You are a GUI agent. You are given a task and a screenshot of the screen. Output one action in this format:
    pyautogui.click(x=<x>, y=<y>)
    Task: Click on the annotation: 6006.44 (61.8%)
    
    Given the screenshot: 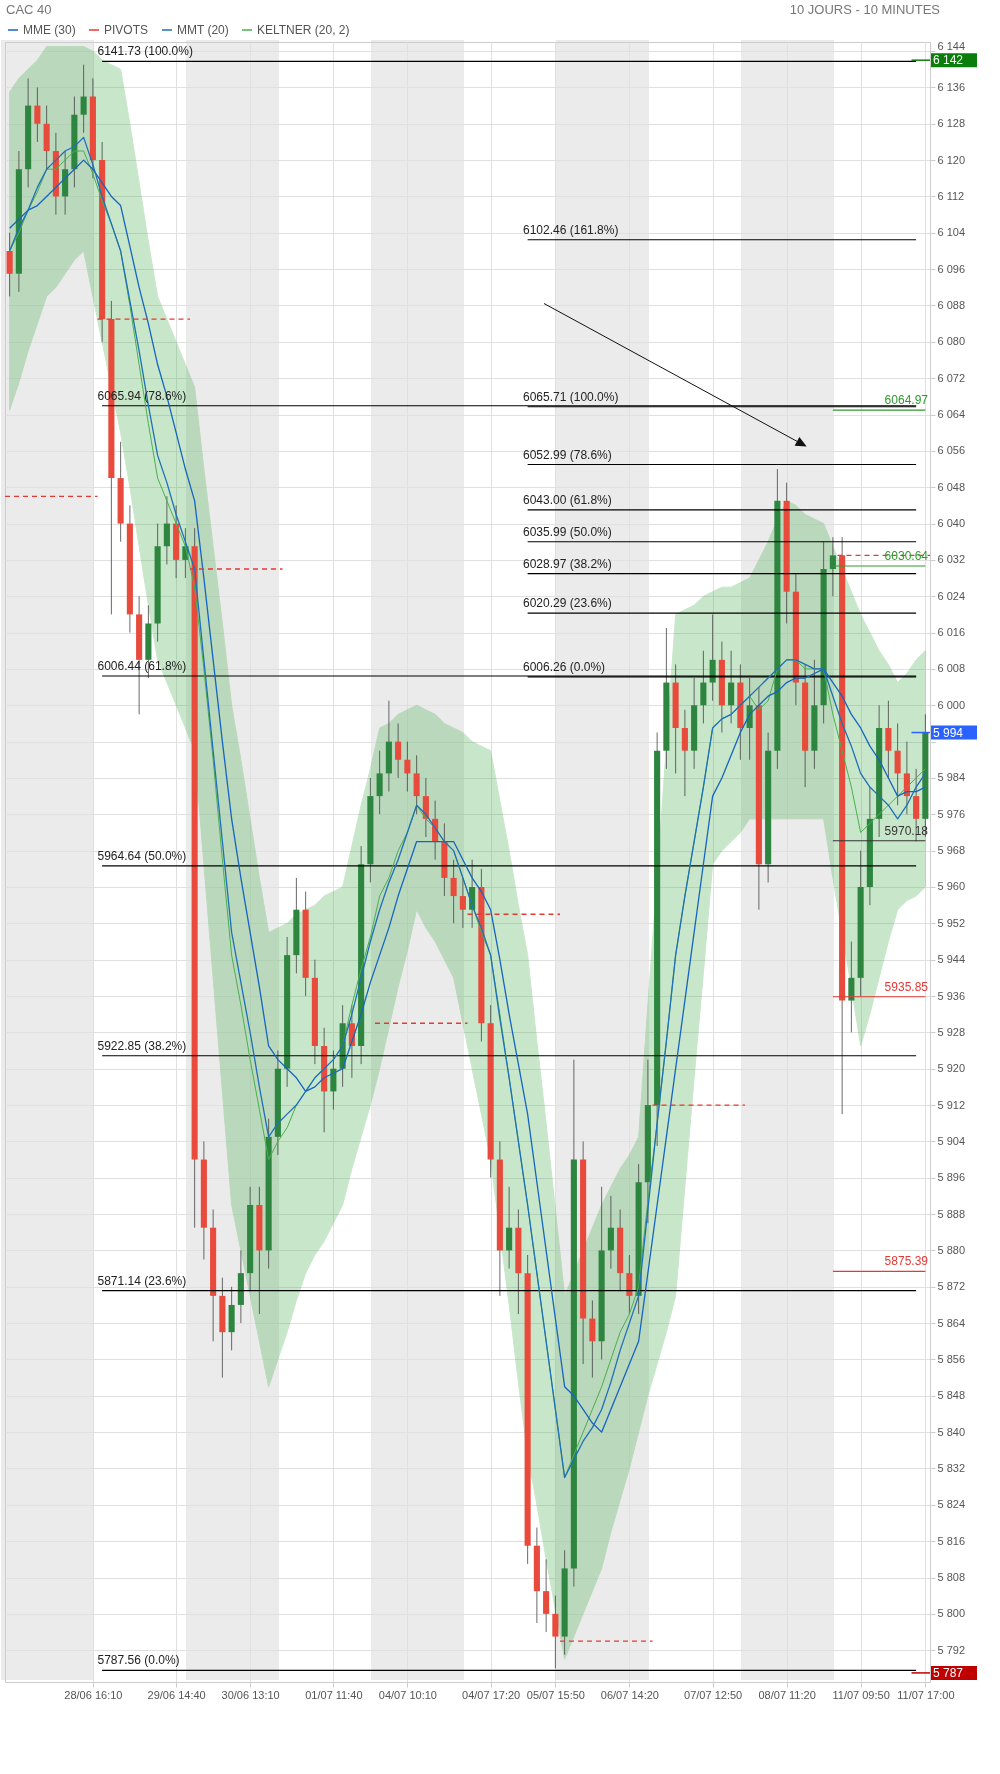 What is the action you would take?
    pyautogui.click(x=142, y=666)
    